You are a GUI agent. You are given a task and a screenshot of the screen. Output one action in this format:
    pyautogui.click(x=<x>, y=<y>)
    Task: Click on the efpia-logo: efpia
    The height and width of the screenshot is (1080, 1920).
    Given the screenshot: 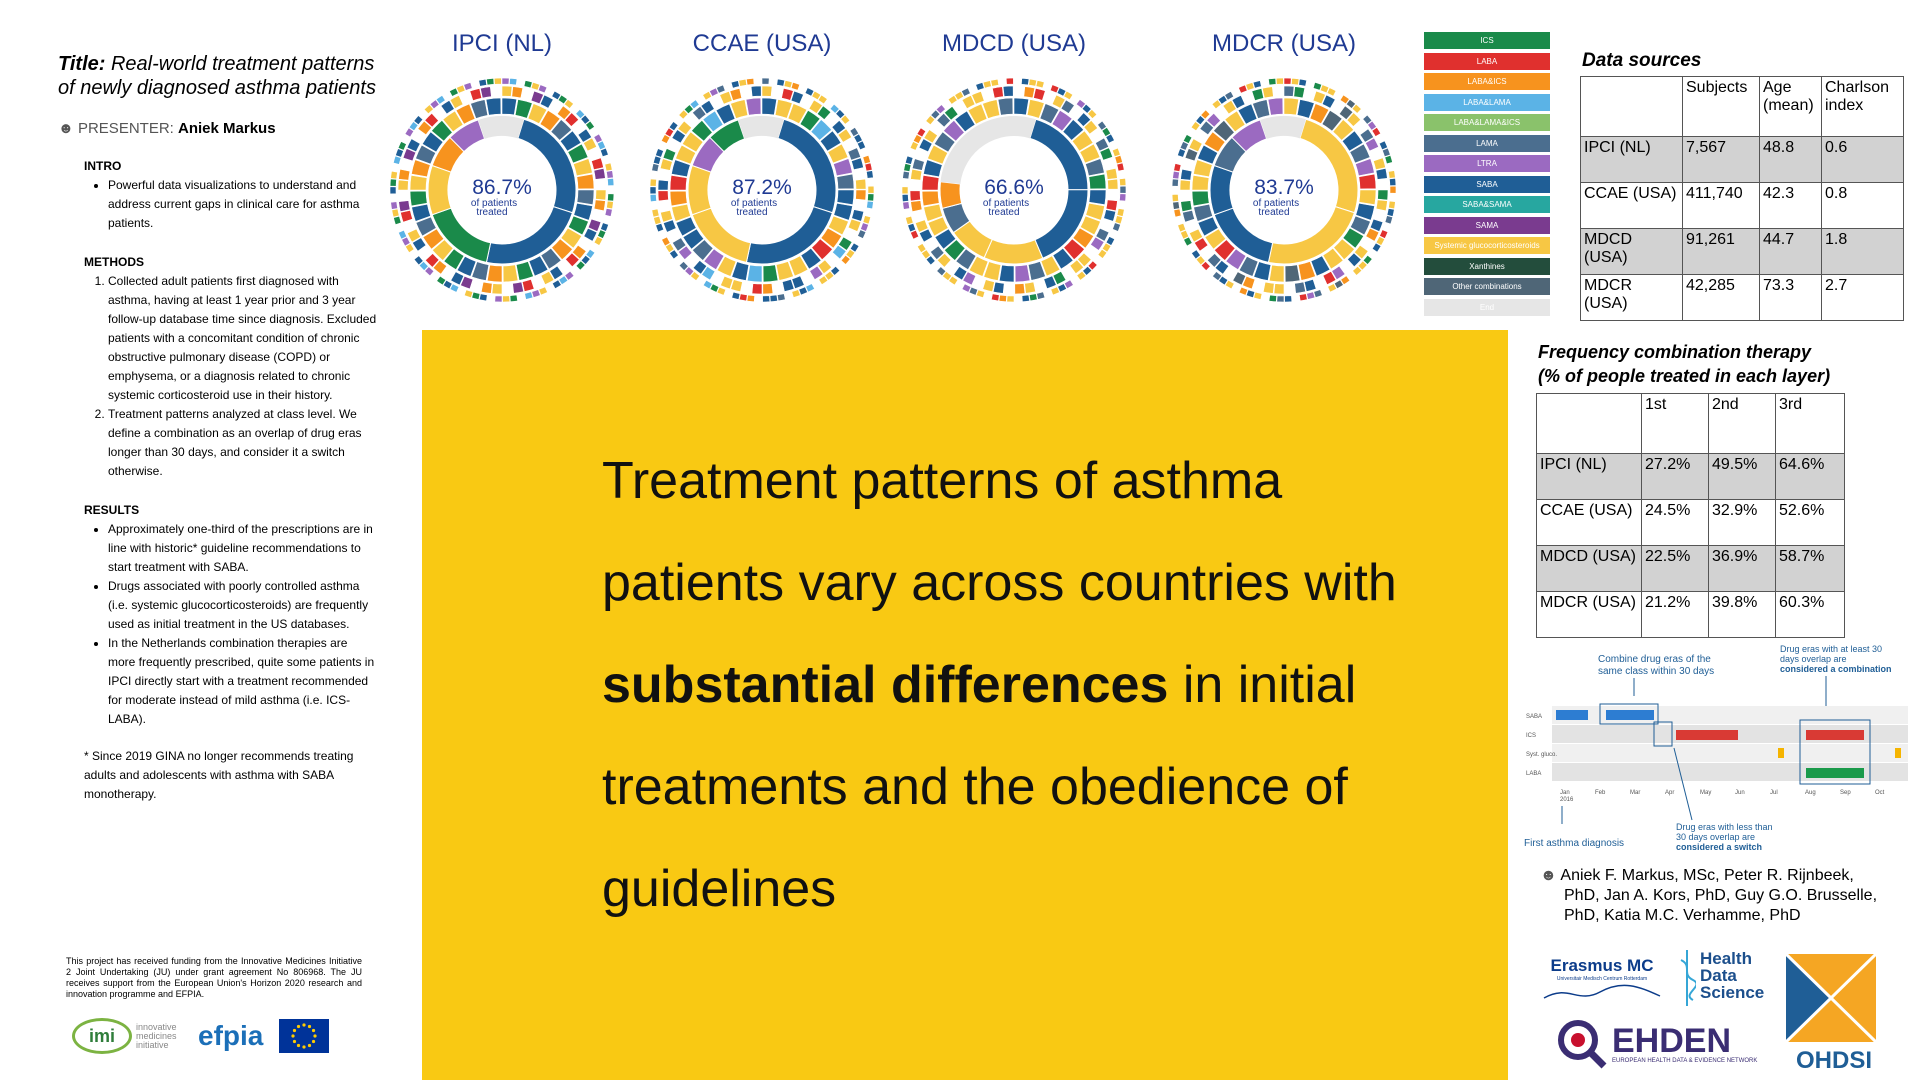 What is the action you would take?
    pyautogui.click(x=231, y=1035)
    